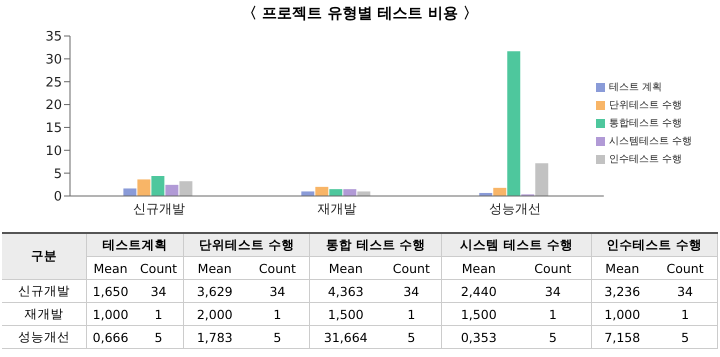 Image resolution: width=720 pixels, height=357 pixels. Describe the element at coordinates (622, 291) in the screenshot. I see `text: 3,236` at that location.